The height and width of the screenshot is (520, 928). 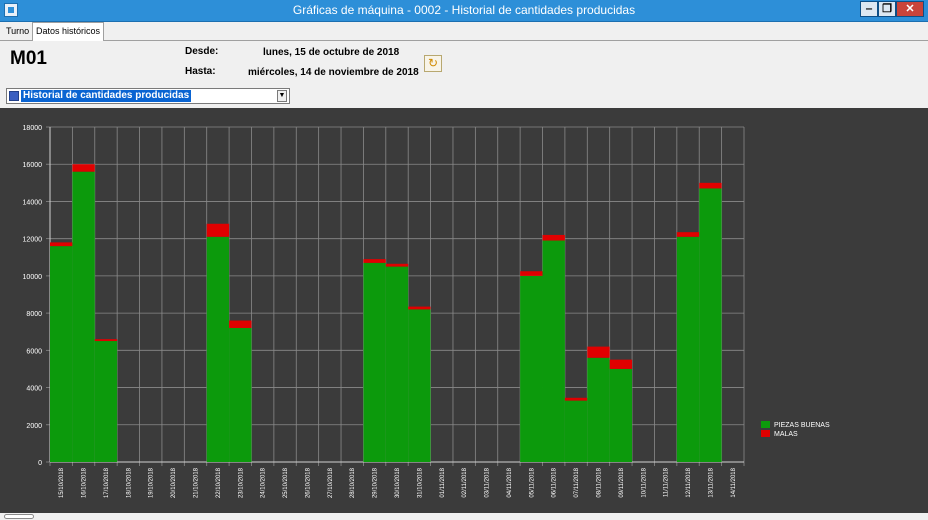 I want to click on refresh-icon: ↻, so click(x=433, y=63).